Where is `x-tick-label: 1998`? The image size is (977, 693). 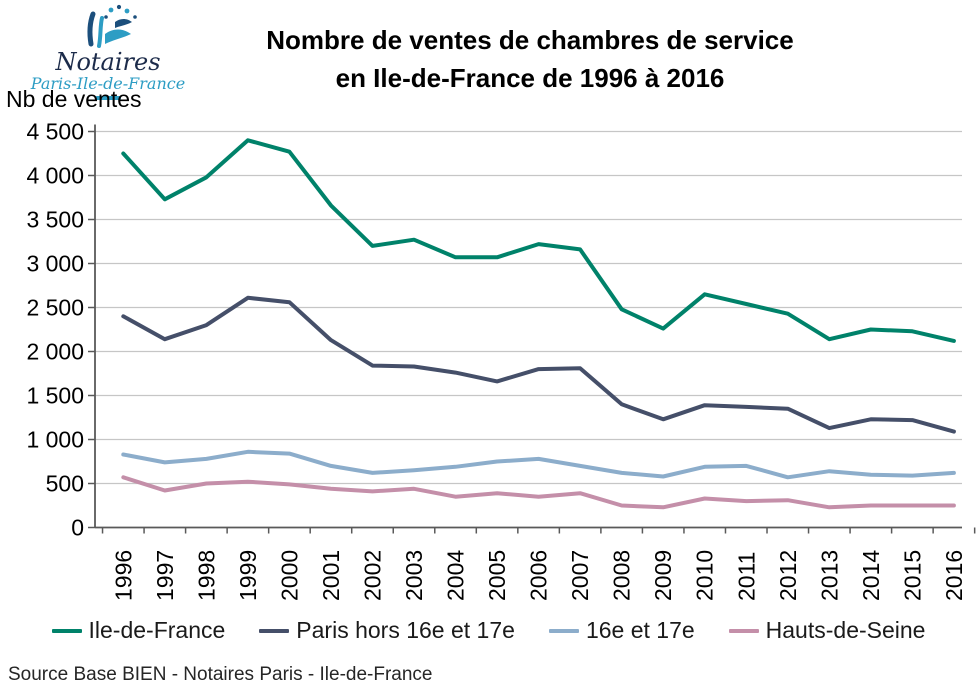 x-tick-label: 1998 is located at coordinates (206, 575).